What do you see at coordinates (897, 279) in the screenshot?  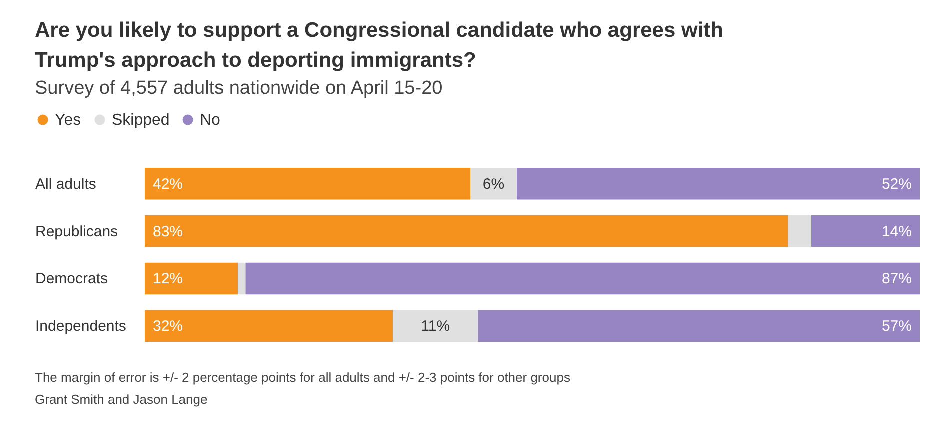 I see `data-label: 87%` at bounding box center [897, 279].